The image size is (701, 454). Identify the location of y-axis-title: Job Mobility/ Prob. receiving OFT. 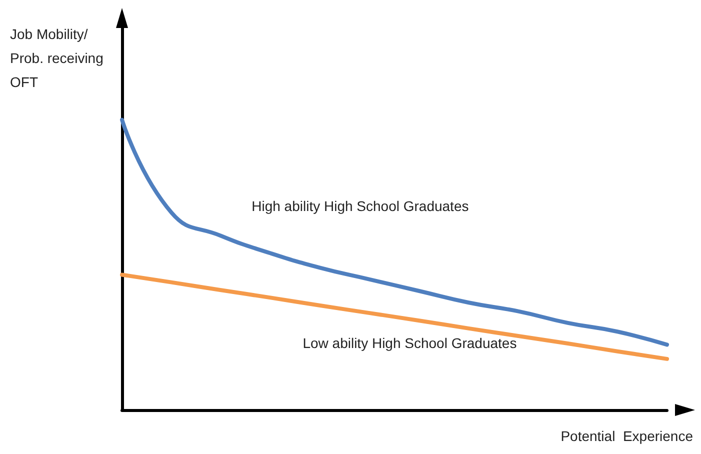
(59, 58).